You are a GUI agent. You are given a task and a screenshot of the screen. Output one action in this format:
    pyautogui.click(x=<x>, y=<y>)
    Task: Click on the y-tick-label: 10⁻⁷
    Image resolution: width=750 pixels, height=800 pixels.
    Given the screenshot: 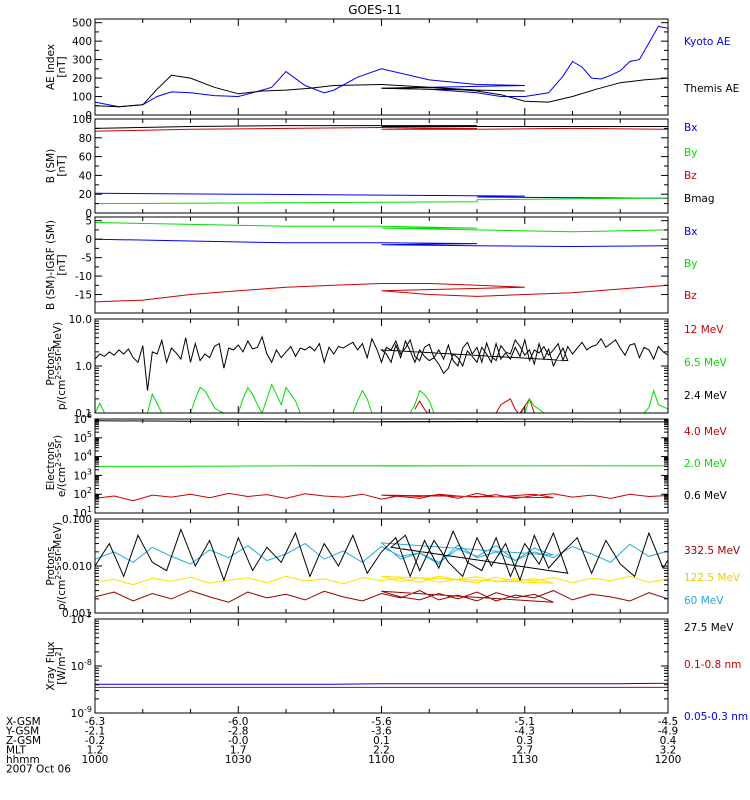 What is the action you would take?
    pyautogui.click(x=81, y=618)
    